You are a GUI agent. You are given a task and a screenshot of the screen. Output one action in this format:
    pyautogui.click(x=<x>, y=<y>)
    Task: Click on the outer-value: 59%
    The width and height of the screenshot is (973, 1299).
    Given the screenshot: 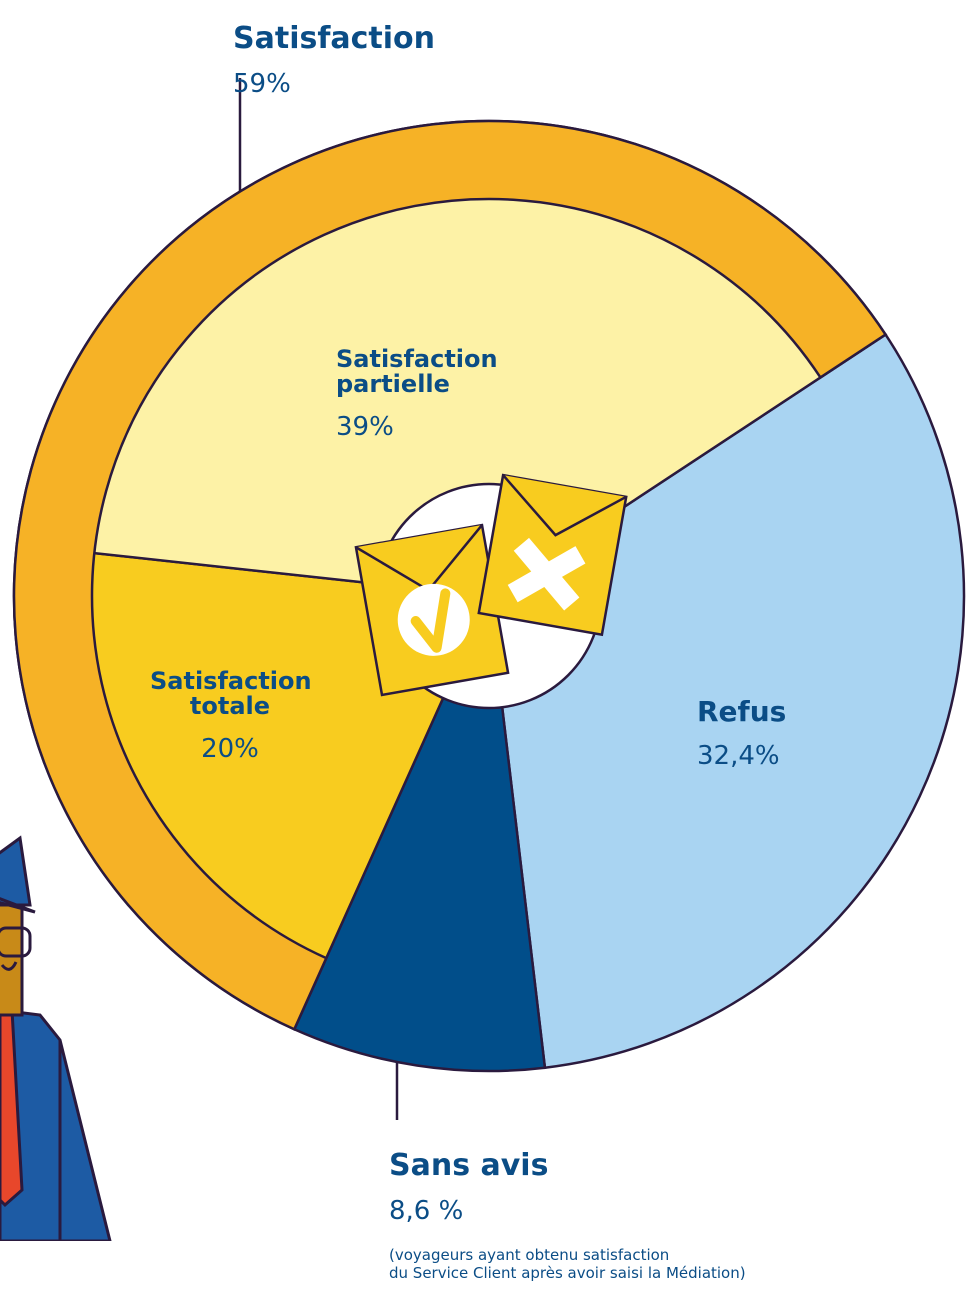 What is the action you would take?
    pyautogui.click(x=262, y=84)
    